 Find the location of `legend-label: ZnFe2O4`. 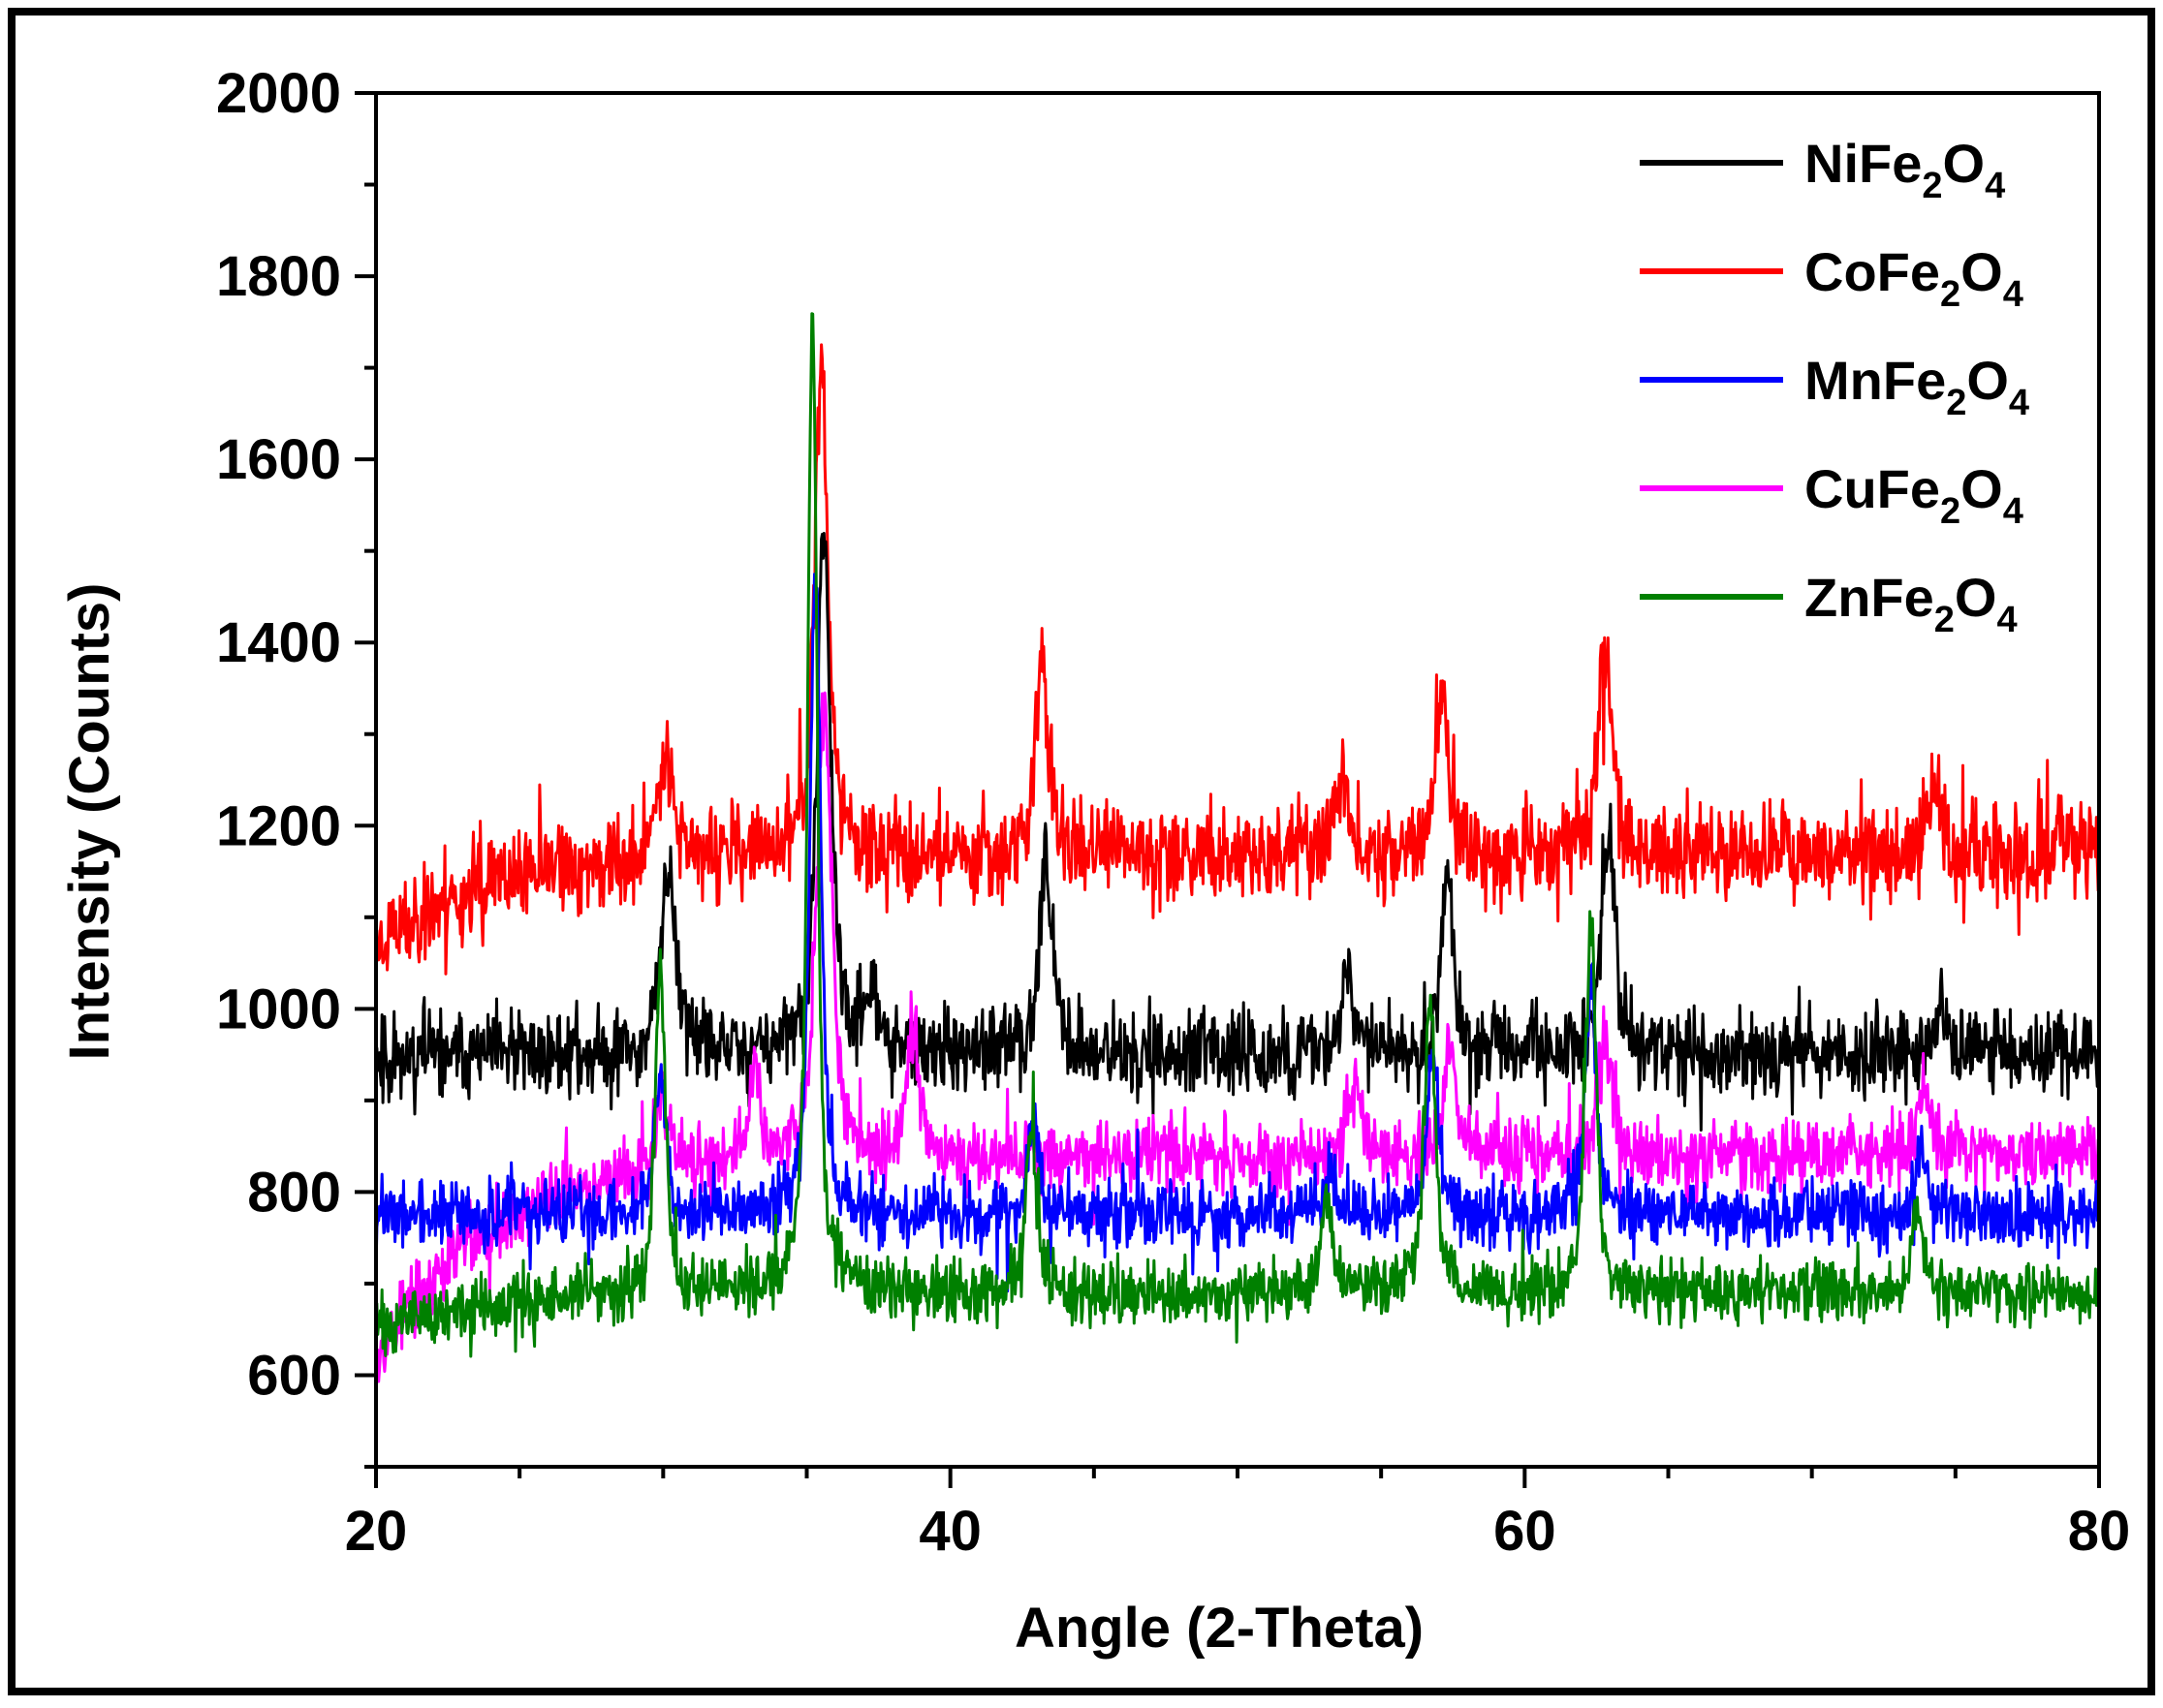

legend-label: ZnFe2O4 is located at coordinates (1911, 603).